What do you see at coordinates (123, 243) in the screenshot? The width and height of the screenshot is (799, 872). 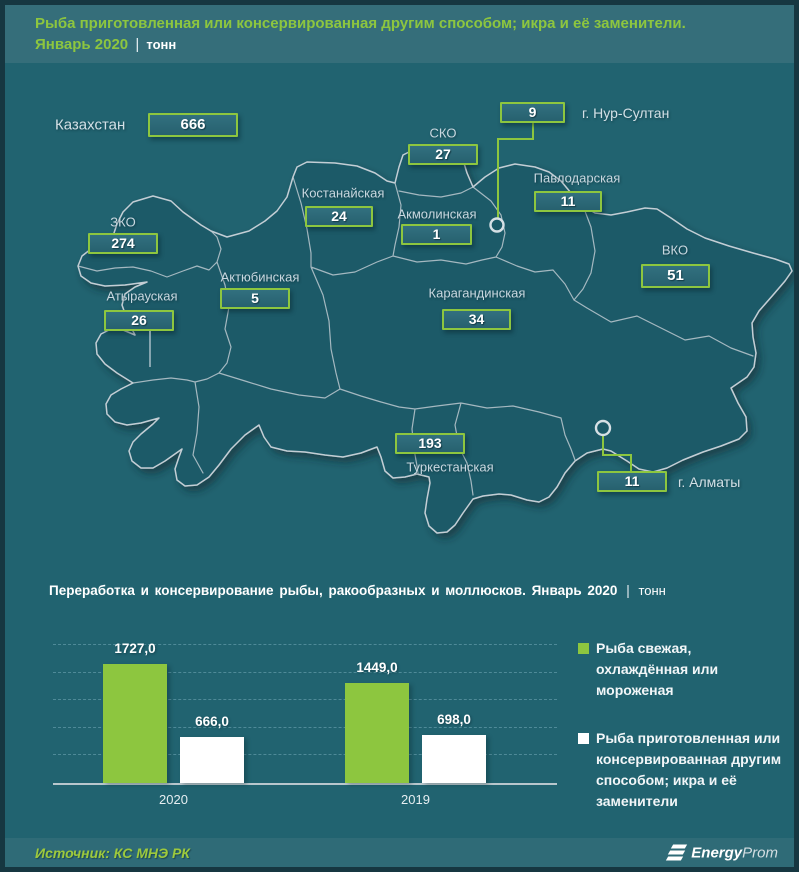 I see `region-value-zko: 274` at bounding box center [123, 243].